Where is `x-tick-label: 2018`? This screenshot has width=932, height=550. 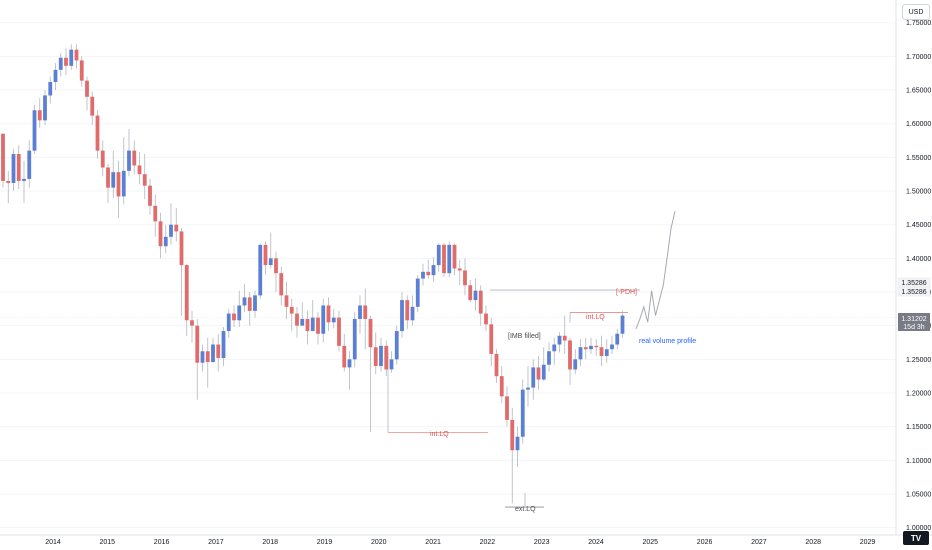 x-tick-label: 2018 is located at coordinates (270, 542).